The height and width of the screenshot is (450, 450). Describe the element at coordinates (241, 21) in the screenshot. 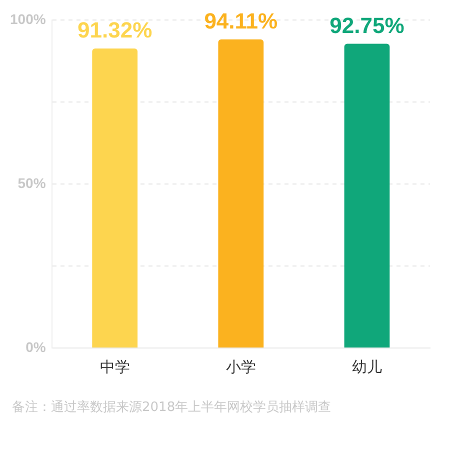

I see `data-label: 94.11%` at that location.